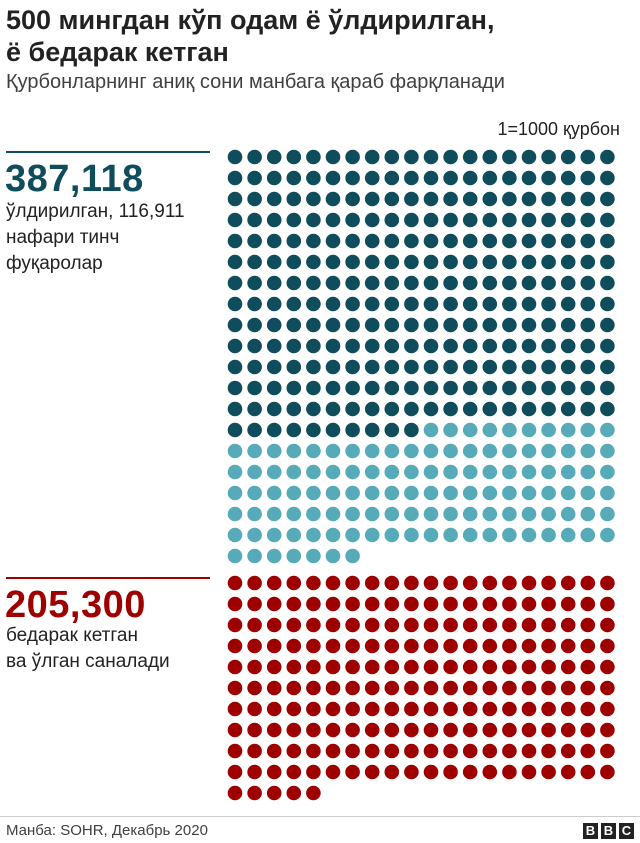 This screenshot has height=843, width=640. Describe the element at coordinates (95, 211) in the screenshot. I see `killed-description-line-1: ўлдирилган, 116,911` at that location.